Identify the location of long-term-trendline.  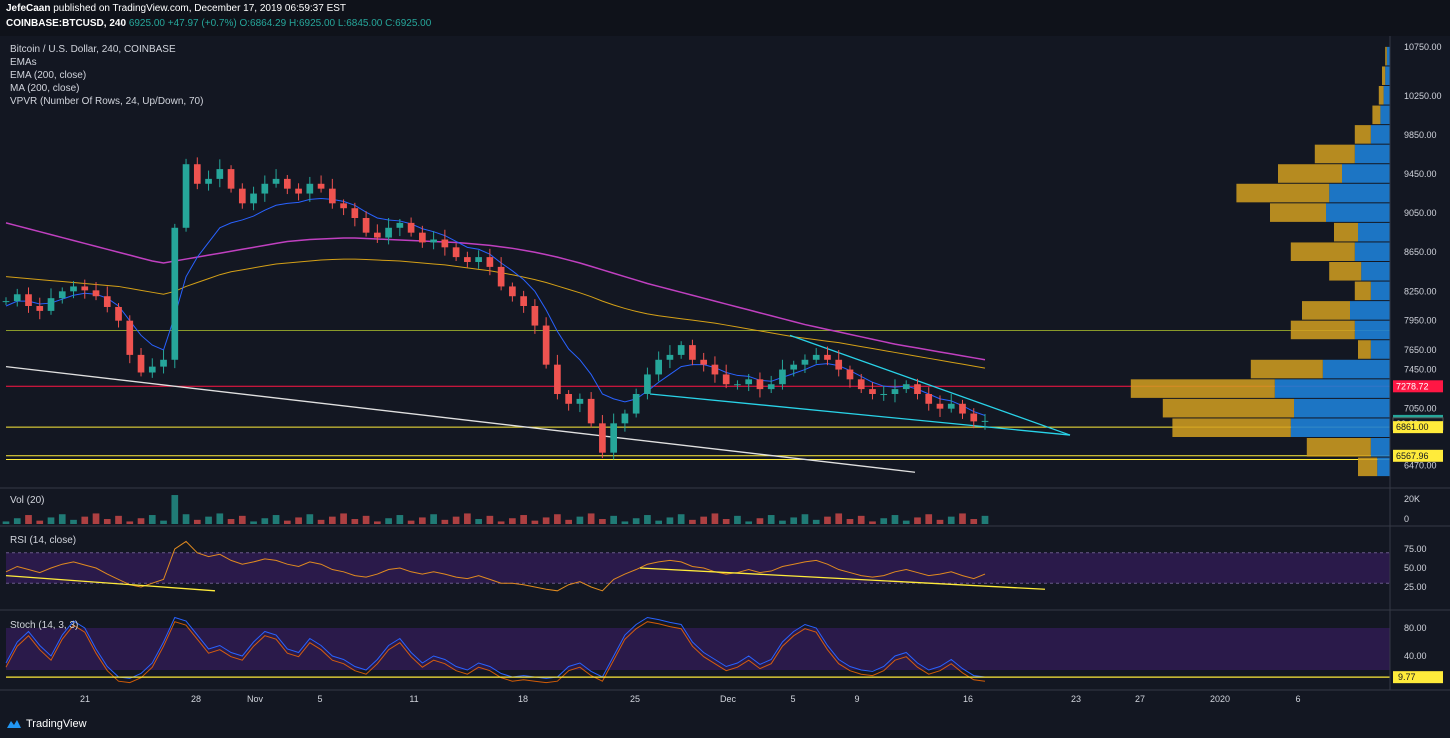
(460, 419).